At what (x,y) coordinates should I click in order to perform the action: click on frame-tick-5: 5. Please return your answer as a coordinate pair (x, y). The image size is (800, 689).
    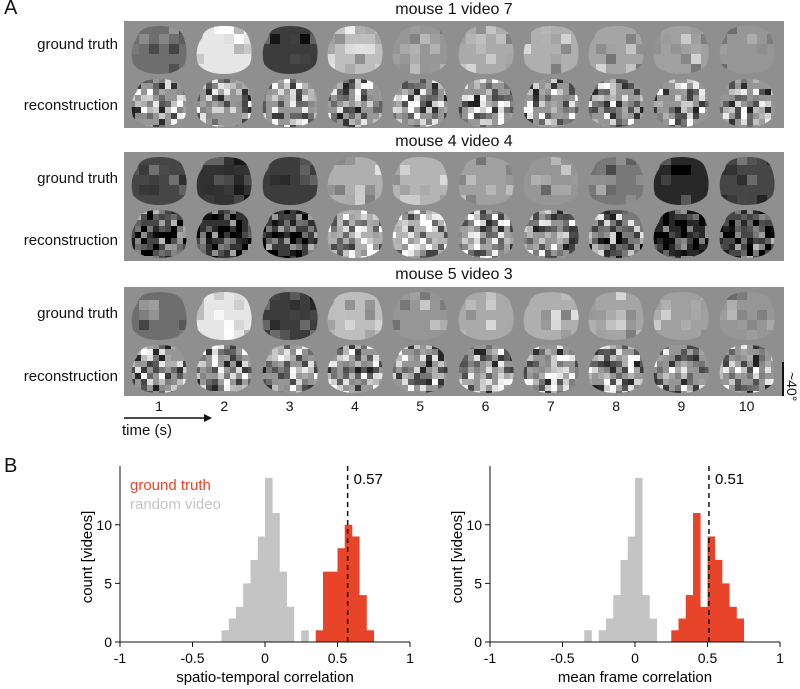
    Looking at the image, I should click on (420, 406).